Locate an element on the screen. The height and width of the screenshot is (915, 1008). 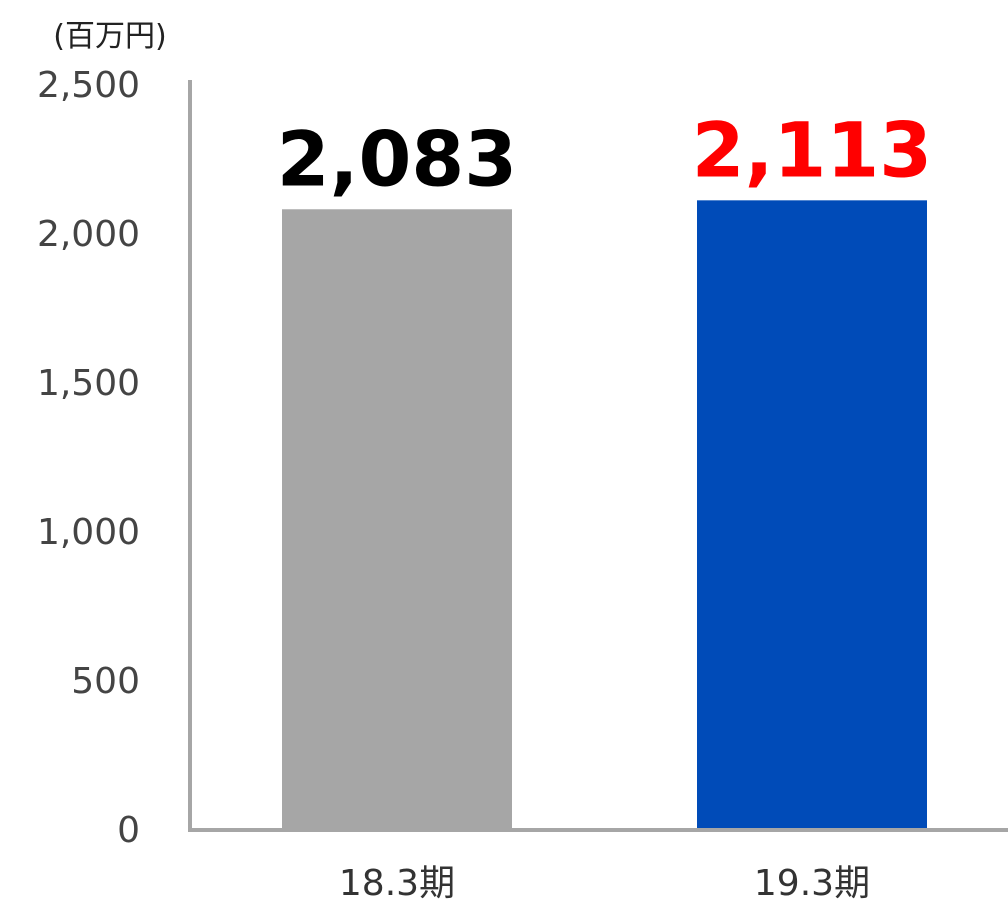
y-tick-label: 2,500 is located at coordinates (88, 85).